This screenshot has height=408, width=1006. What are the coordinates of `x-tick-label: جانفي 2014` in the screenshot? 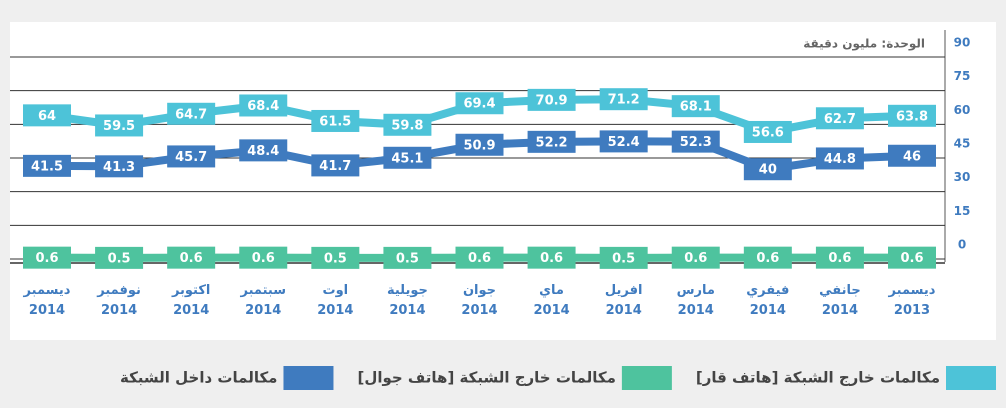 It's located at (840, 300).